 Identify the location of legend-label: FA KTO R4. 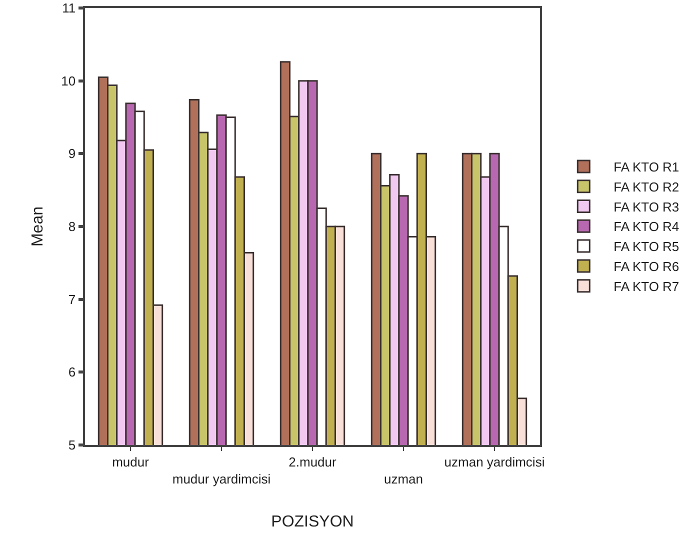
(647, 226).